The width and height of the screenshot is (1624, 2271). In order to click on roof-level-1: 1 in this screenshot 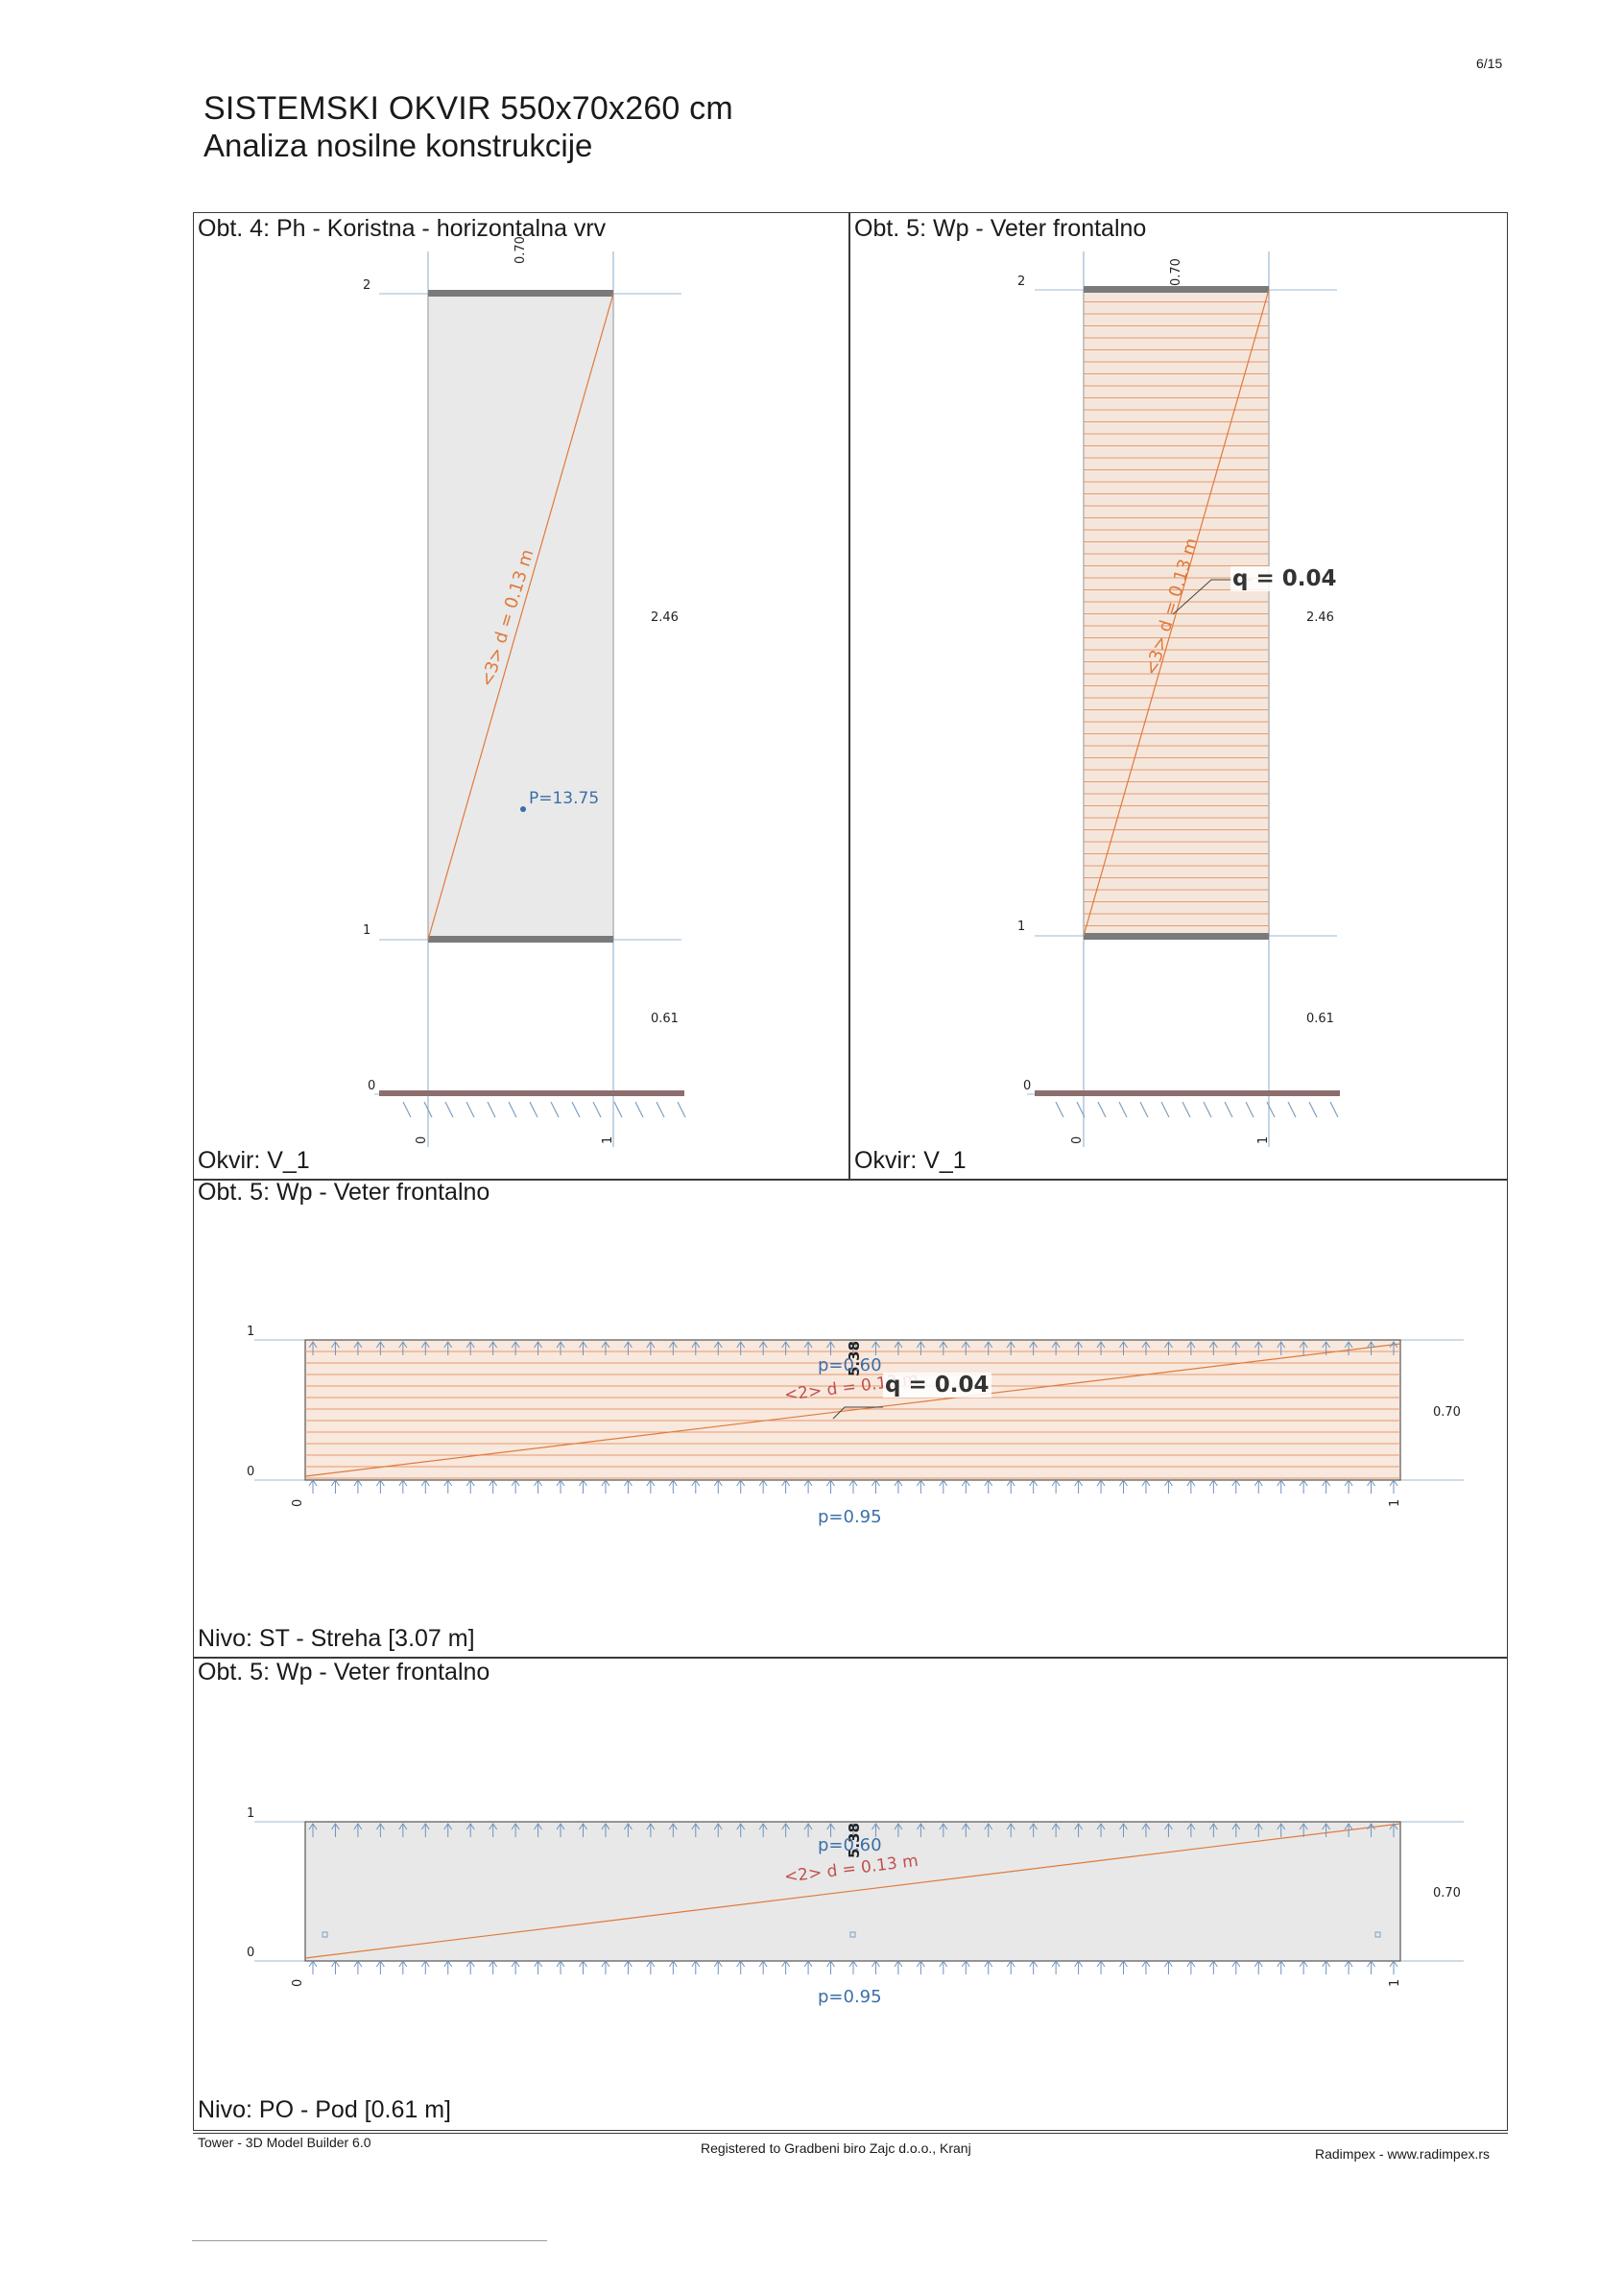, I will do `click(251, 1332)`.